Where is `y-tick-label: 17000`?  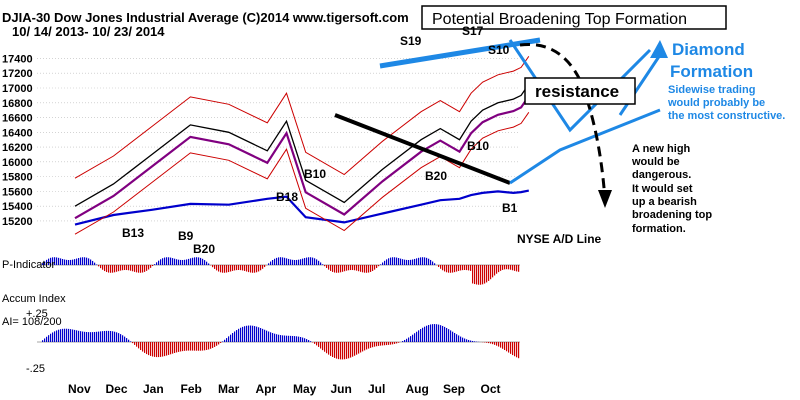 y-tick-label: 17000 is located at coordinates (17, 89).